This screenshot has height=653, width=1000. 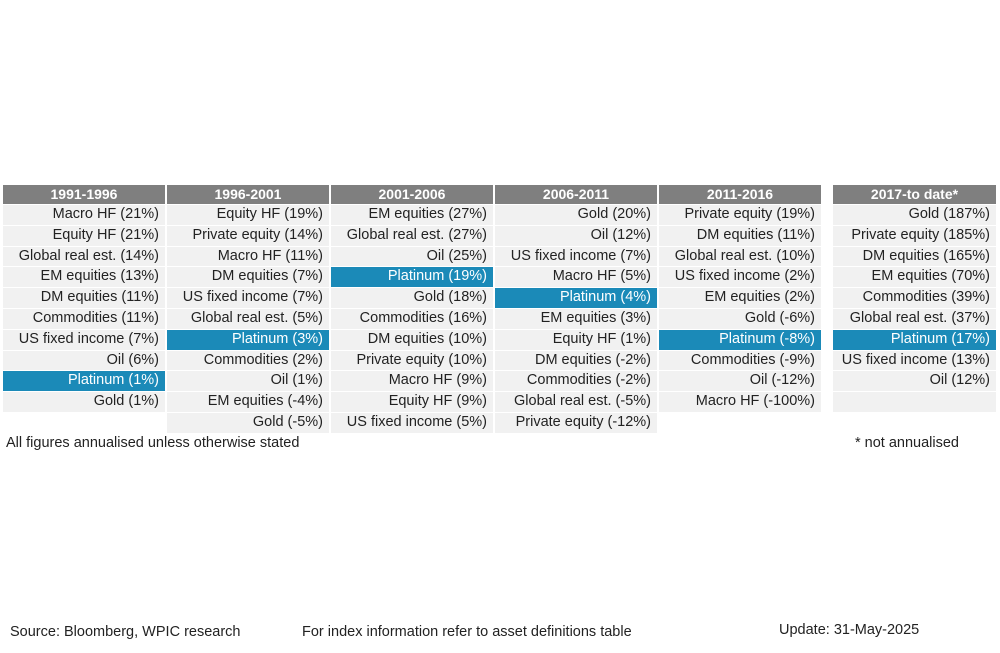 What do you see at coordinates (576, 381) in the screenshot?
I see `table-cell: Commodities (-2%)` at bounding box center [576, 381].